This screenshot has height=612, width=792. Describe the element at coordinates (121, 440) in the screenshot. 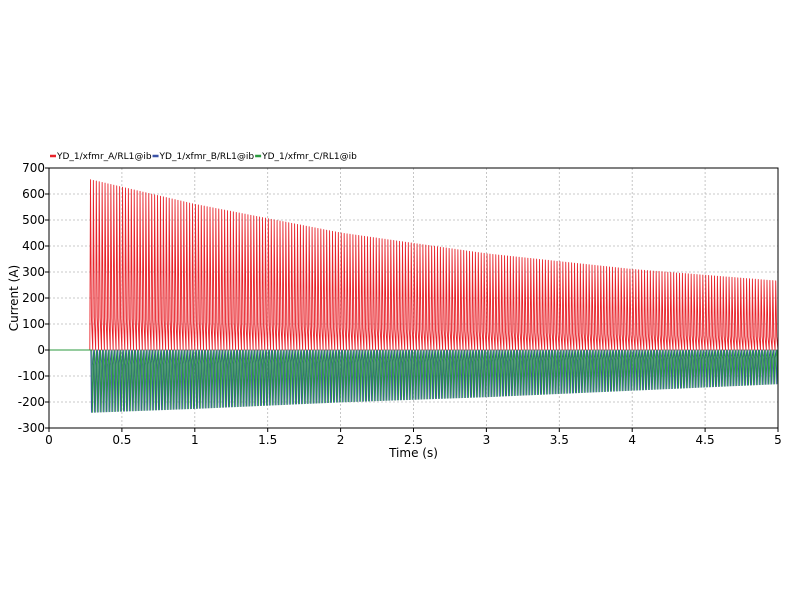

I see `x-tick-label: 0.5` at that location.